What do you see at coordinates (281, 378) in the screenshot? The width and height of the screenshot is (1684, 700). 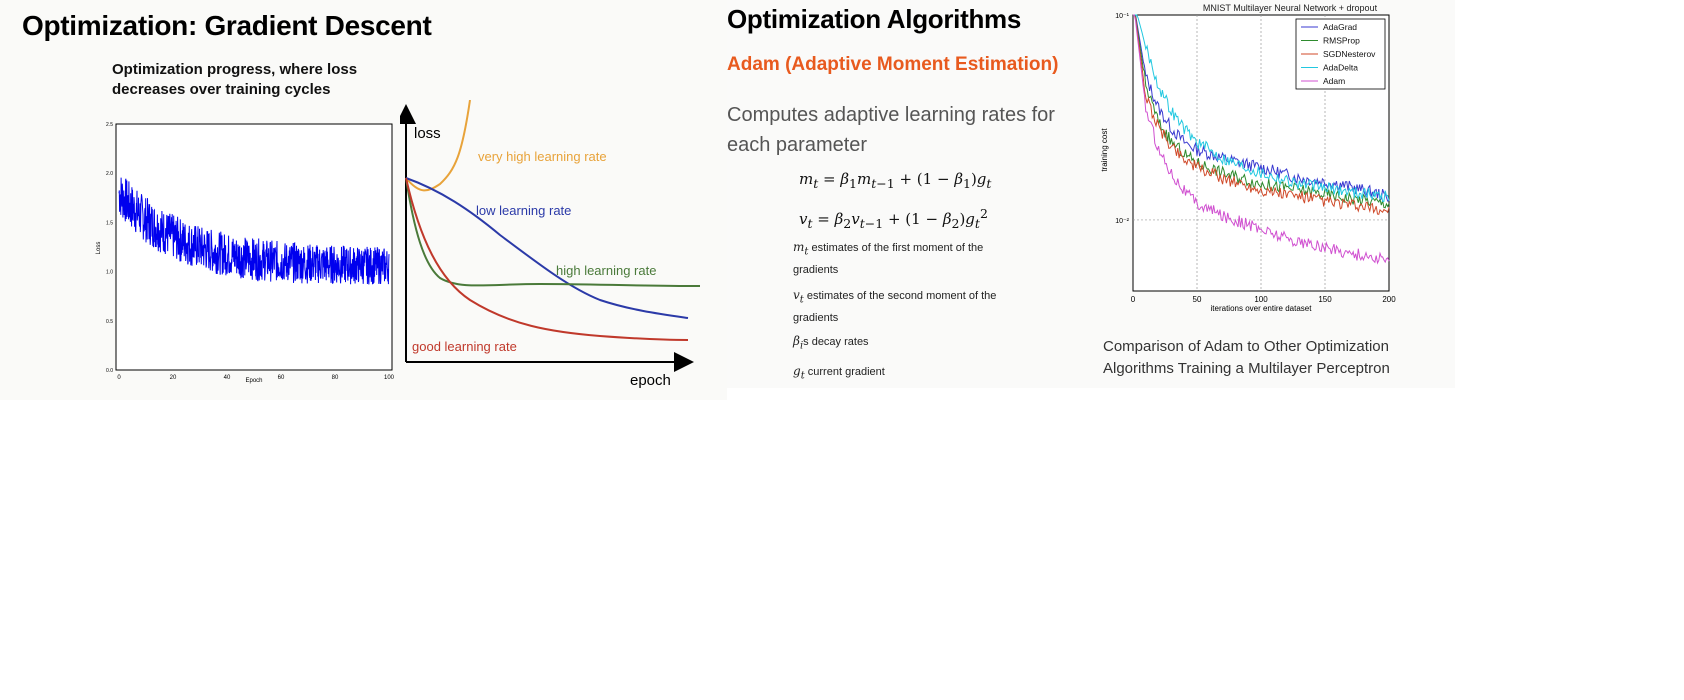 I see `loss-x-tick: 60` at bounding box center [281, 378].